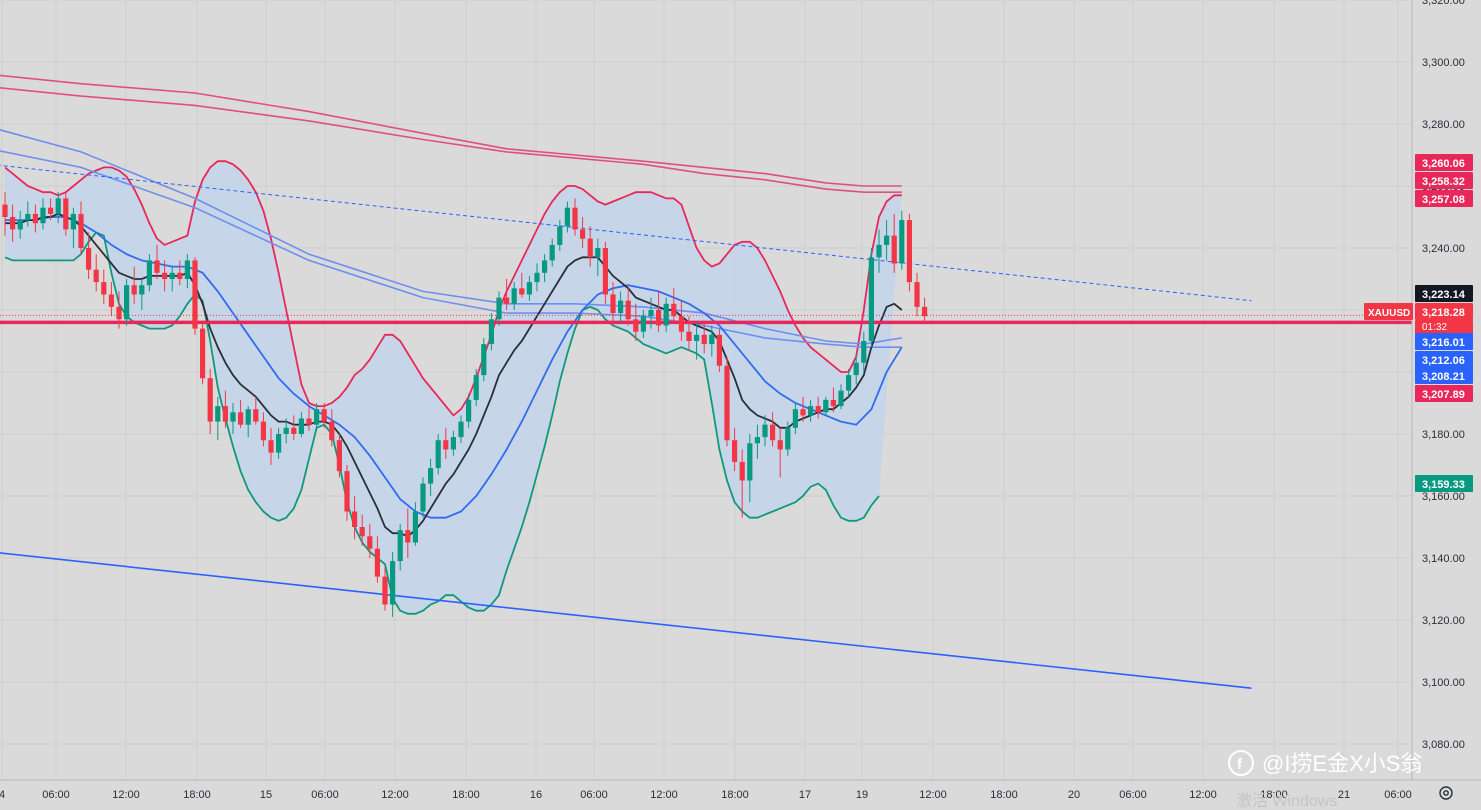  I want to click on ma-pink-1-line, so click(451, 130).